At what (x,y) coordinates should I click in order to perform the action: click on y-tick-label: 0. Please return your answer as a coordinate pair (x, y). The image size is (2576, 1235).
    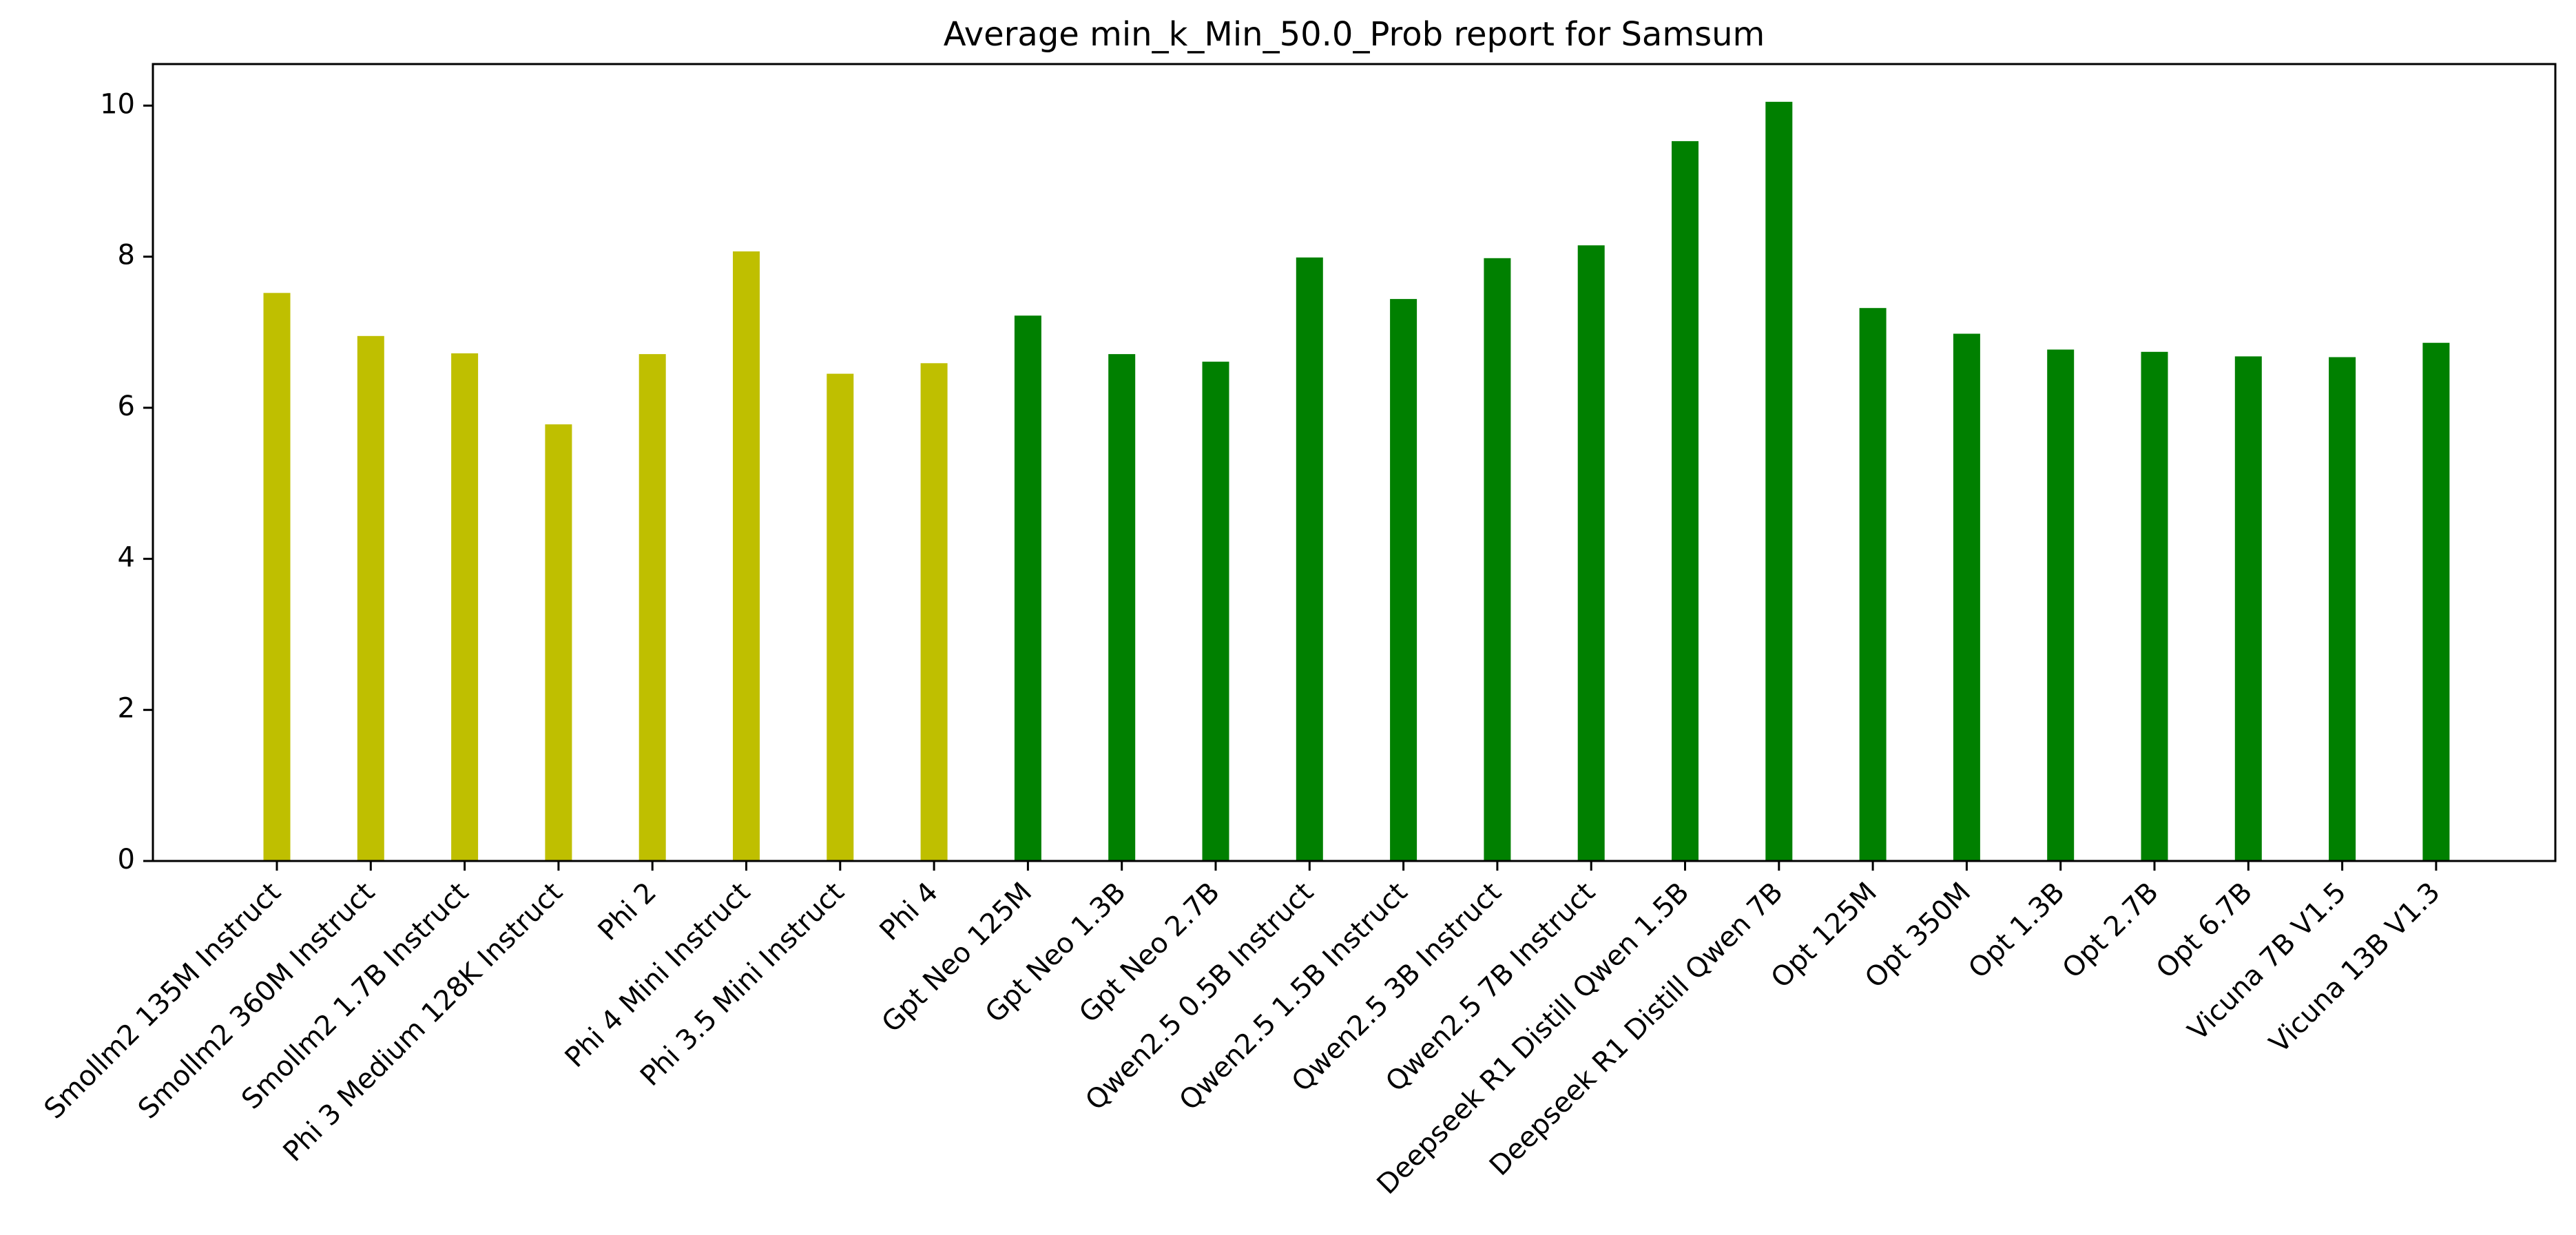
    Looking at the image, I should click on (126, 859).